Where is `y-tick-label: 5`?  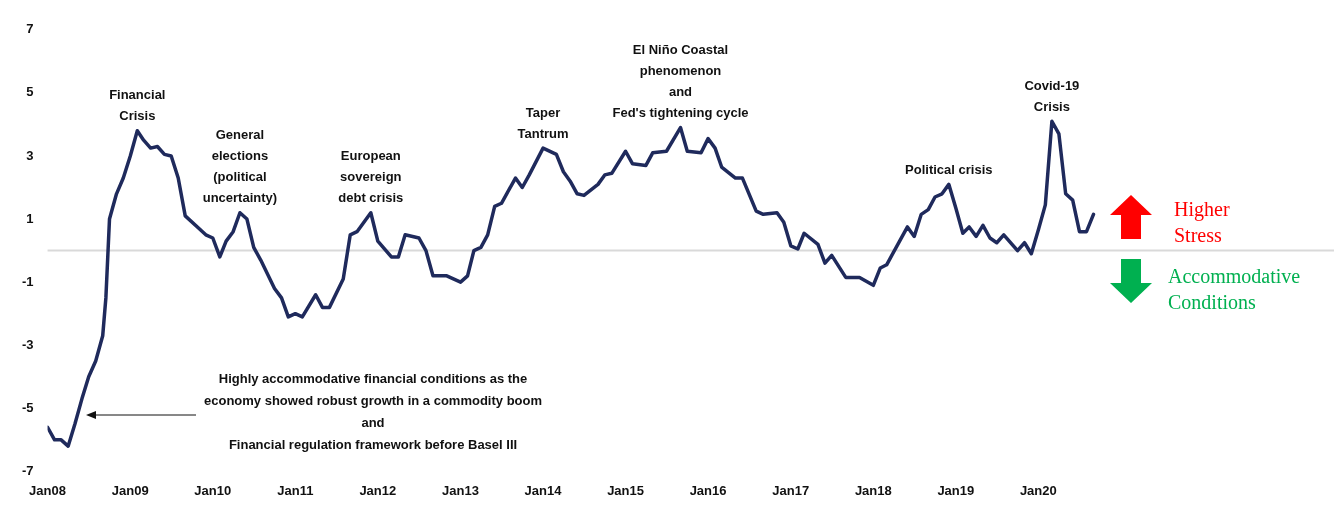 y-tick-label: 5 is located at coordinates (30, 92).